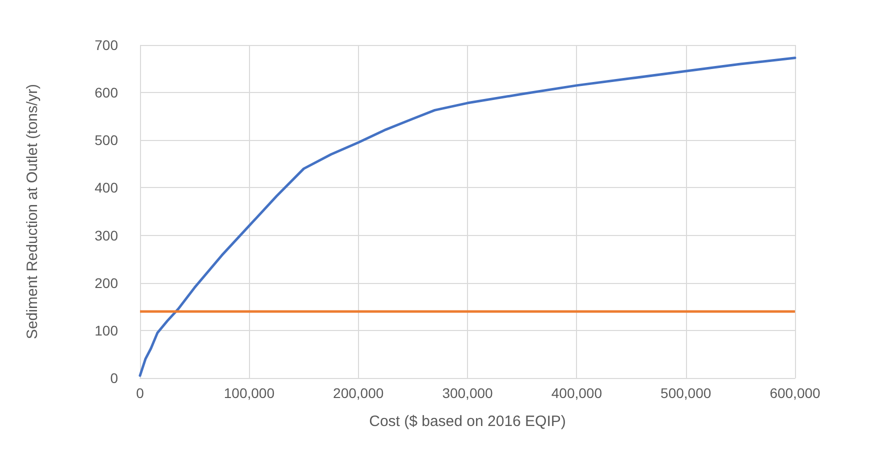 Image resolution: width=876 pixels, height=461 pixels. What do you see at coordinates (106, 330) in the screenshot?
I see `y-tick-label: 100` at bounding box center [106, 330].